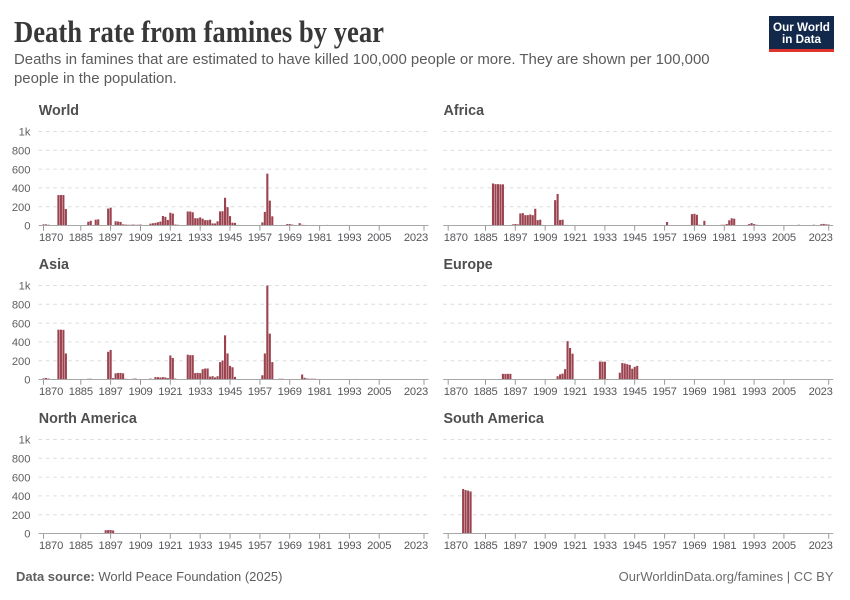  I want to click on svg-text: Europe, so click(468, 265).